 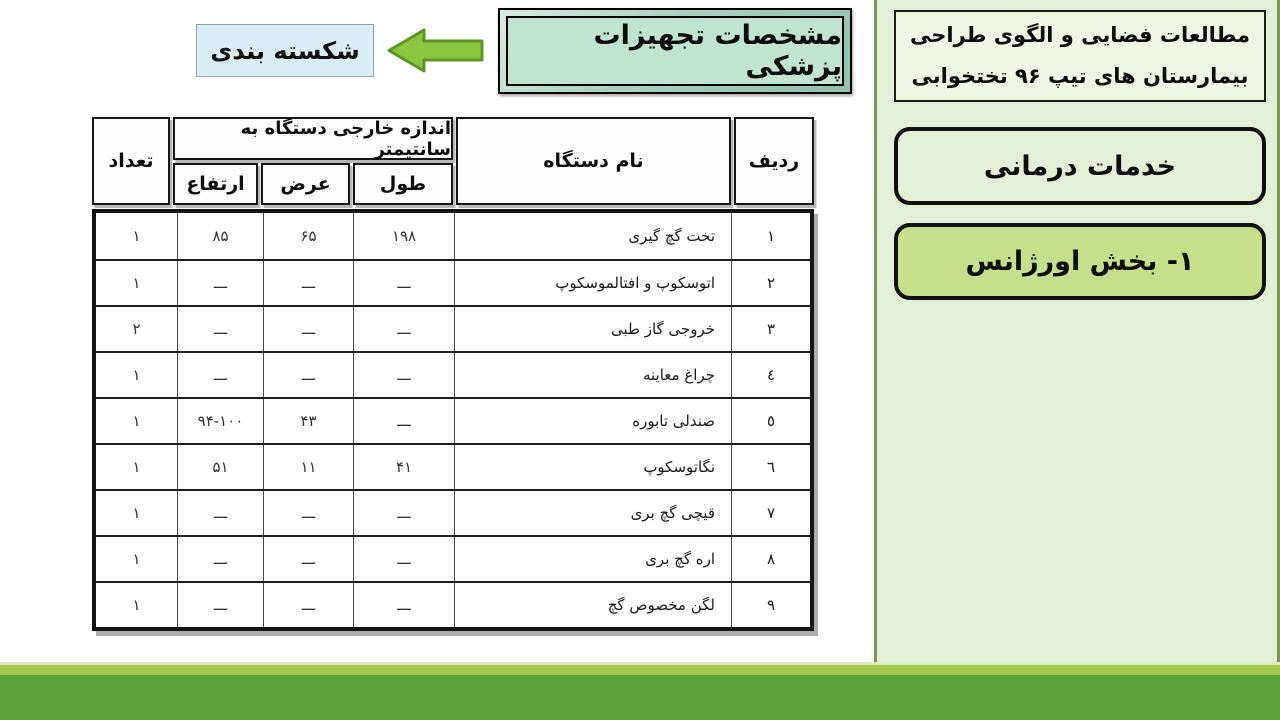 I want to click on table-cell-value: قیچی گچ بری, so click(x=672, y=513).